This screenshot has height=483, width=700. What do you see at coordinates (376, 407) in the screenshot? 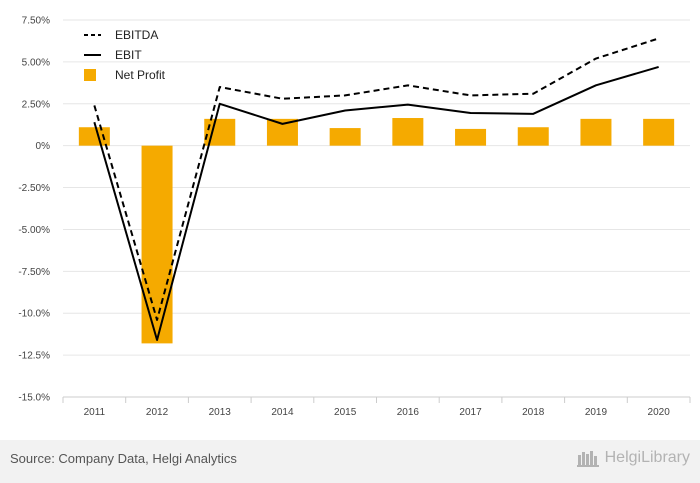
I see `x-axis: 2011 2012 2013 2014 2015 2016 2017 2018 2019 2020` at bounding box center [376, 407].